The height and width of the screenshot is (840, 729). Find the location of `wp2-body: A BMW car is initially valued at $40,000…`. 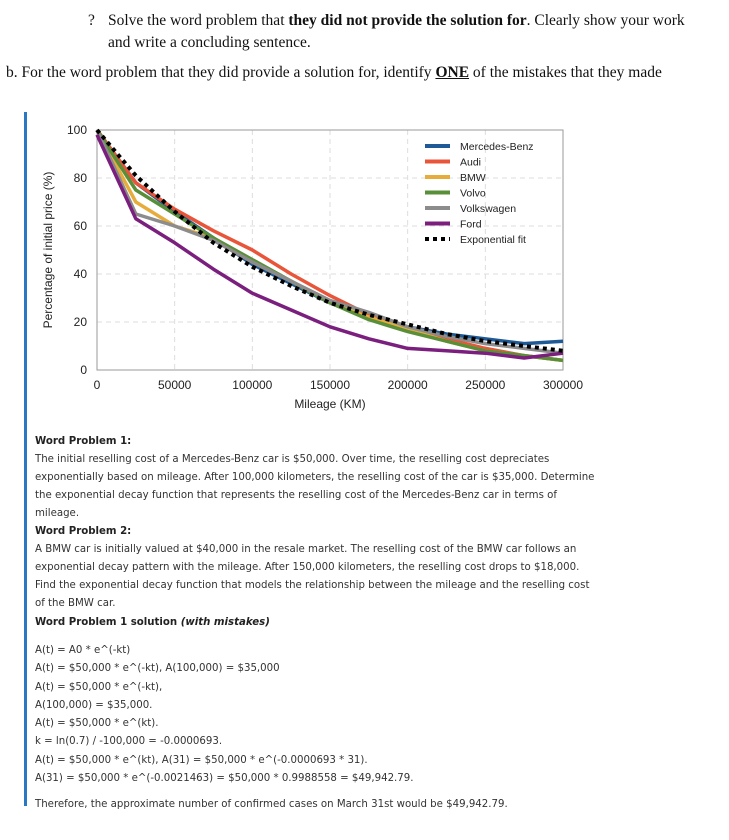

wp2-body: A BMW car is initially valued at $40,000… is located at coordinates (312, 576).